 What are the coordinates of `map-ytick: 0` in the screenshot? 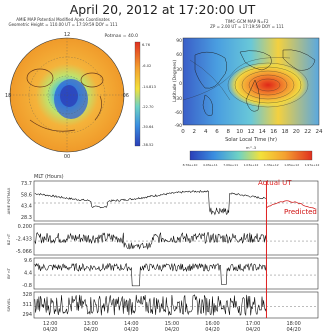 It's located at (180, 84).